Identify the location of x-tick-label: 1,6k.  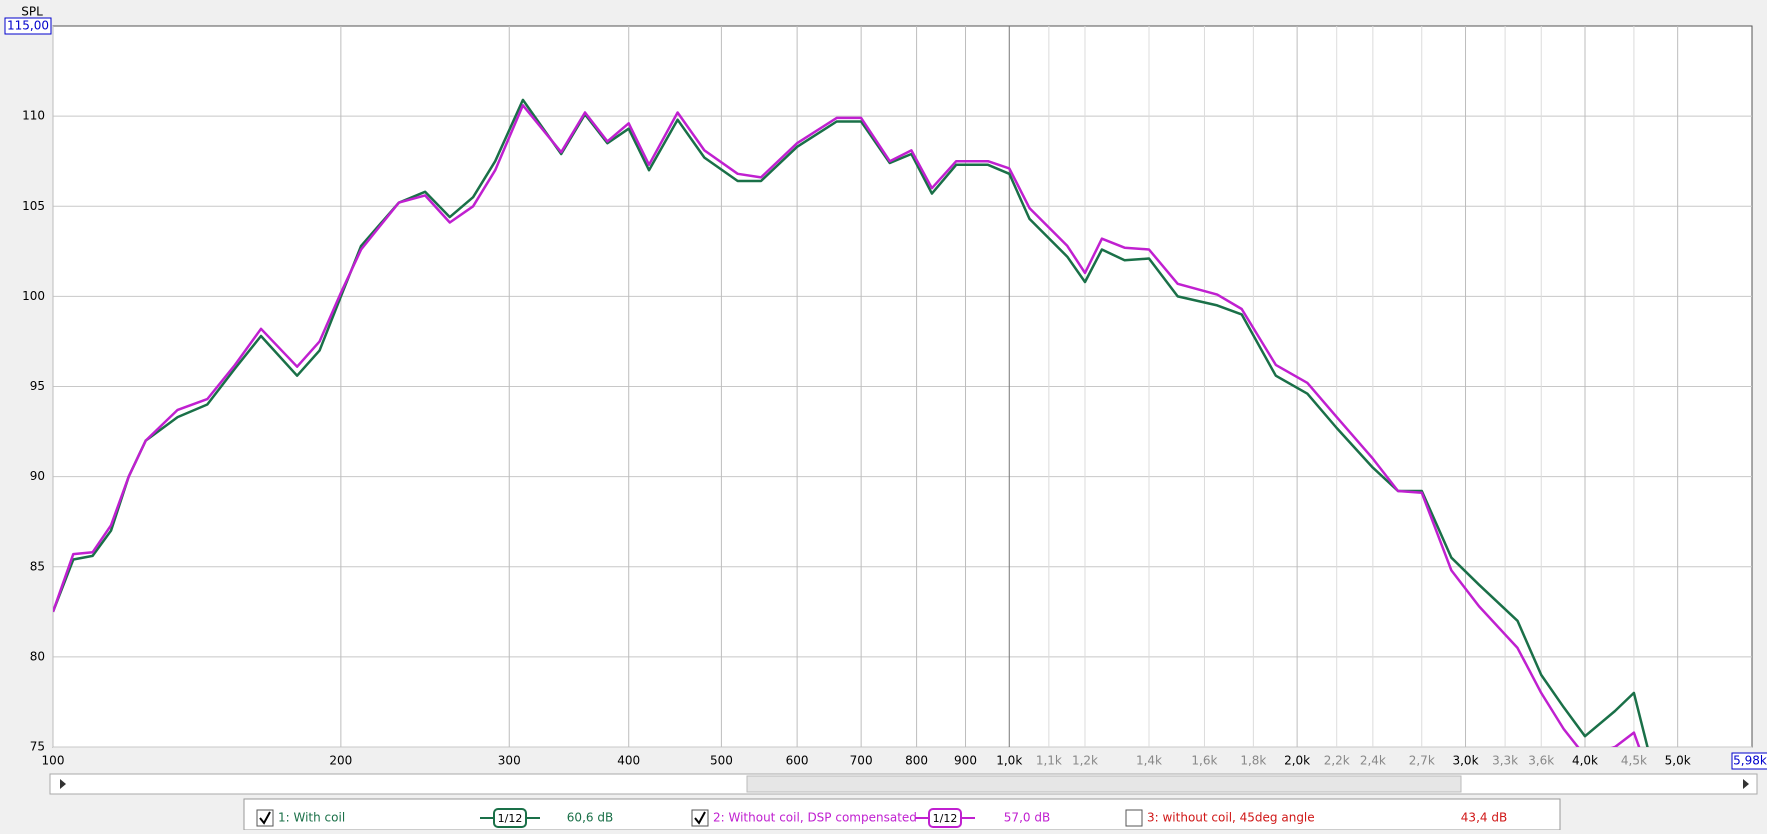
(1204, 761).